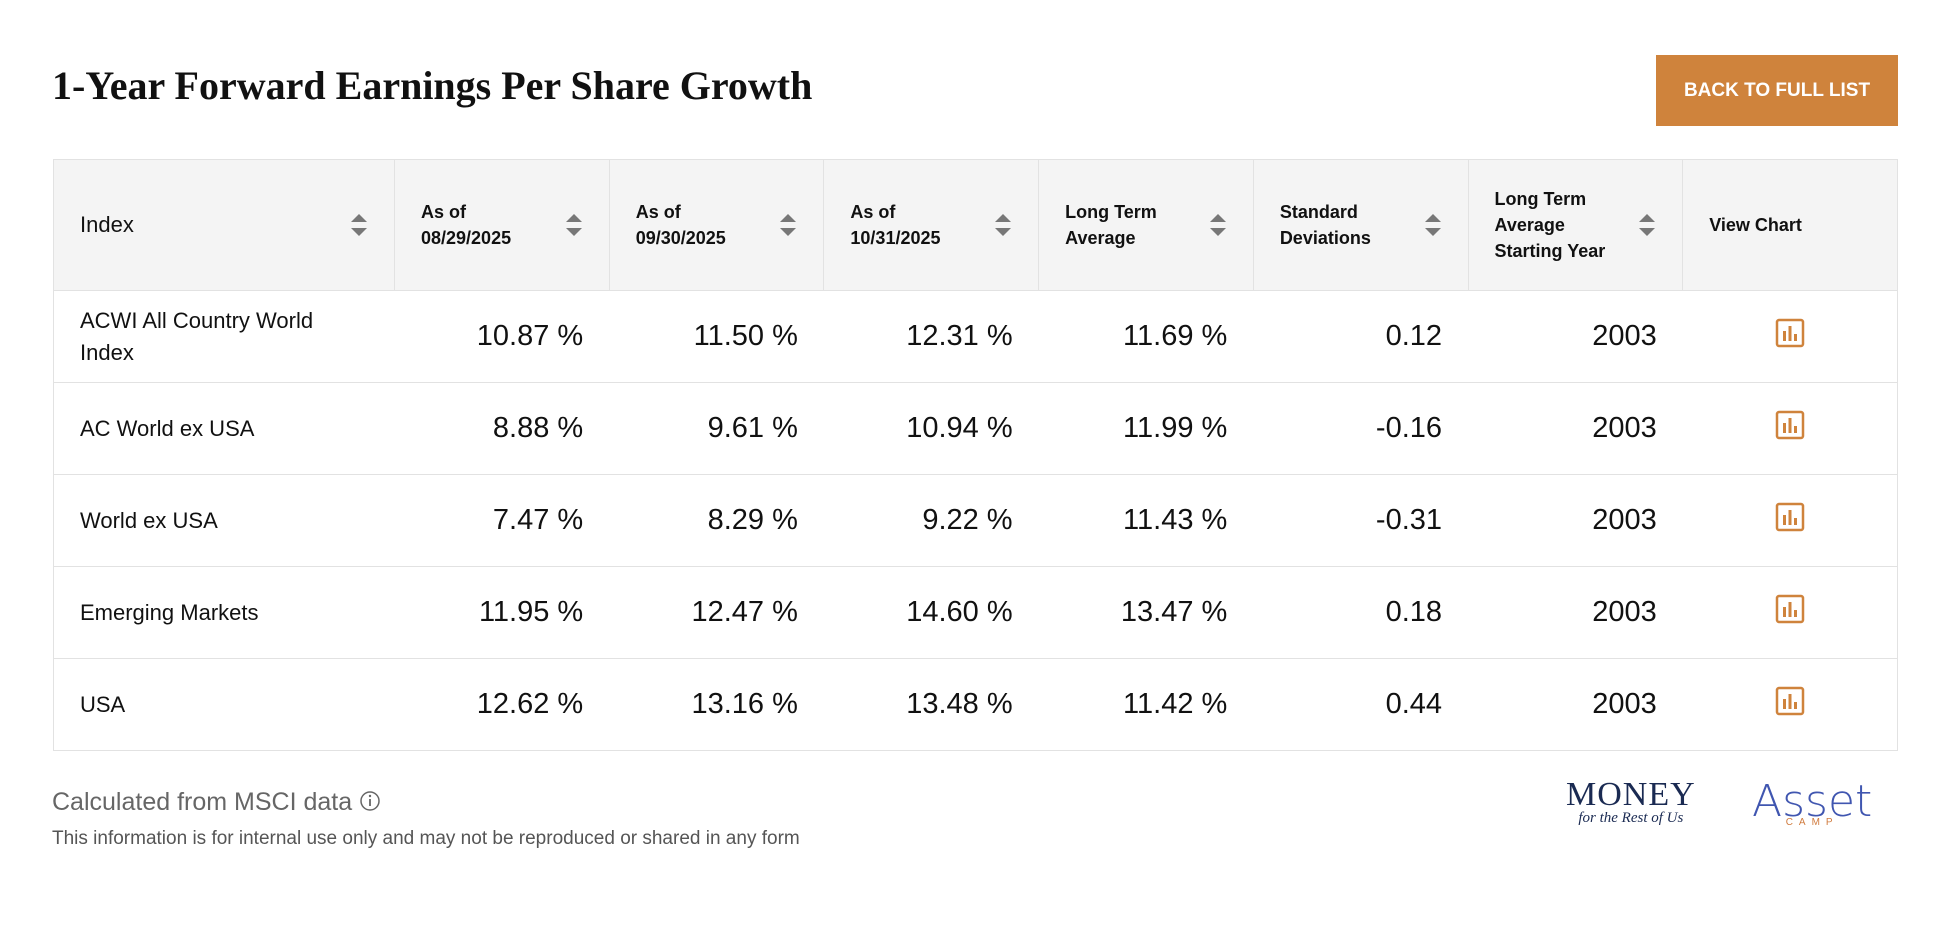 The image size is (1952, 942). I want to click on column-header: Long Term Average Starting Year, so click(1575, 225).